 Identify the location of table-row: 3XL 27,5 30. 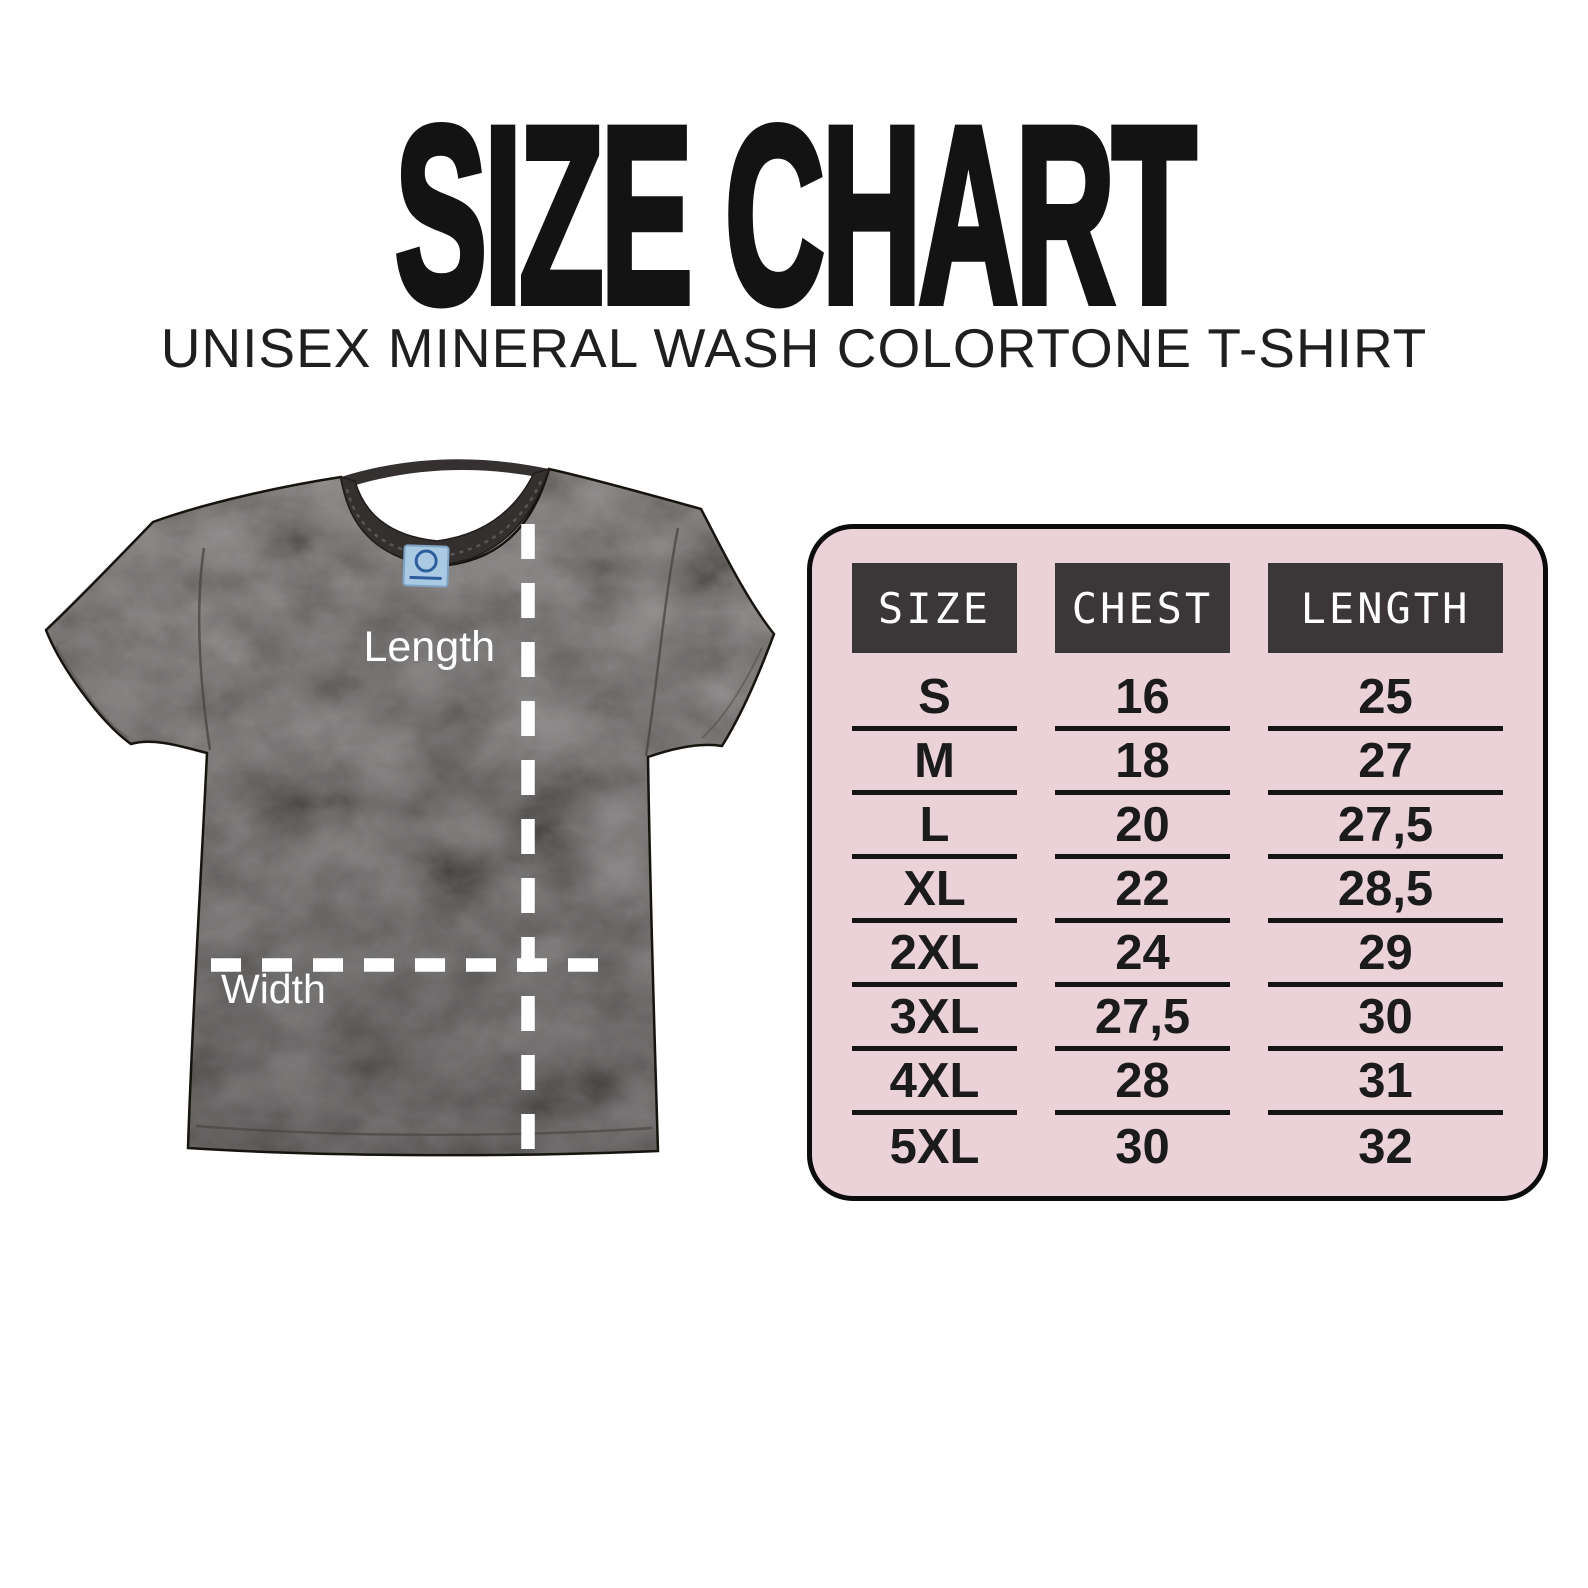
(1177, 1019).